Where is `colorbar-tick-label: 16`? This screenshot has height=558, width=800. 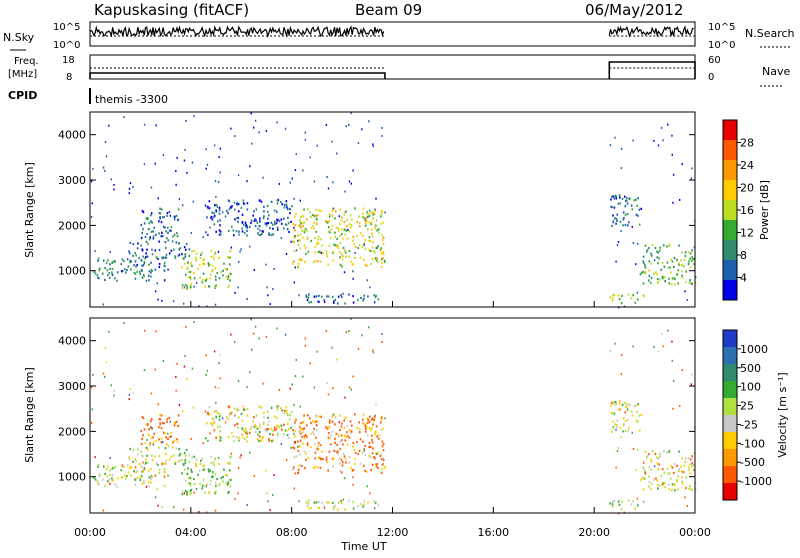
colorbar-tick-label: 16 is located at coordinates (747, 210).